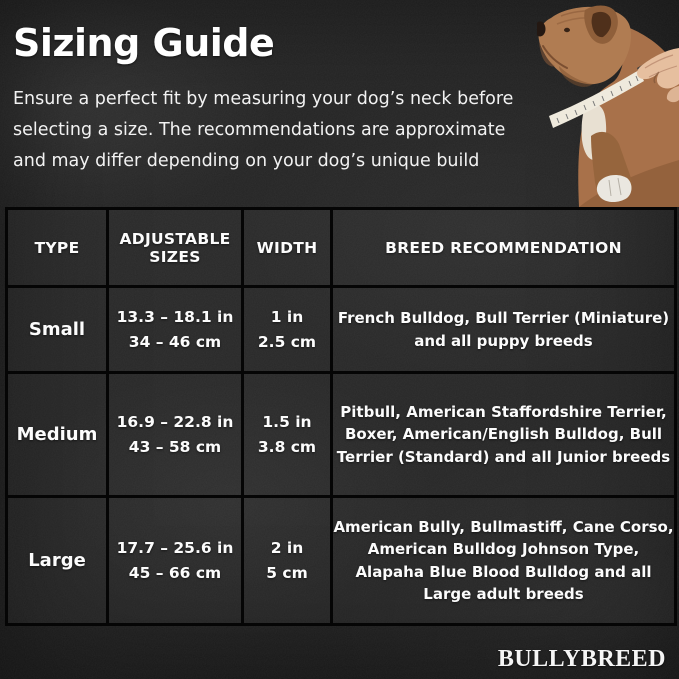 The height and width of the screenshot is (679, 679). I want to click on dog-neck-measurement-photo, so click(608, 103).